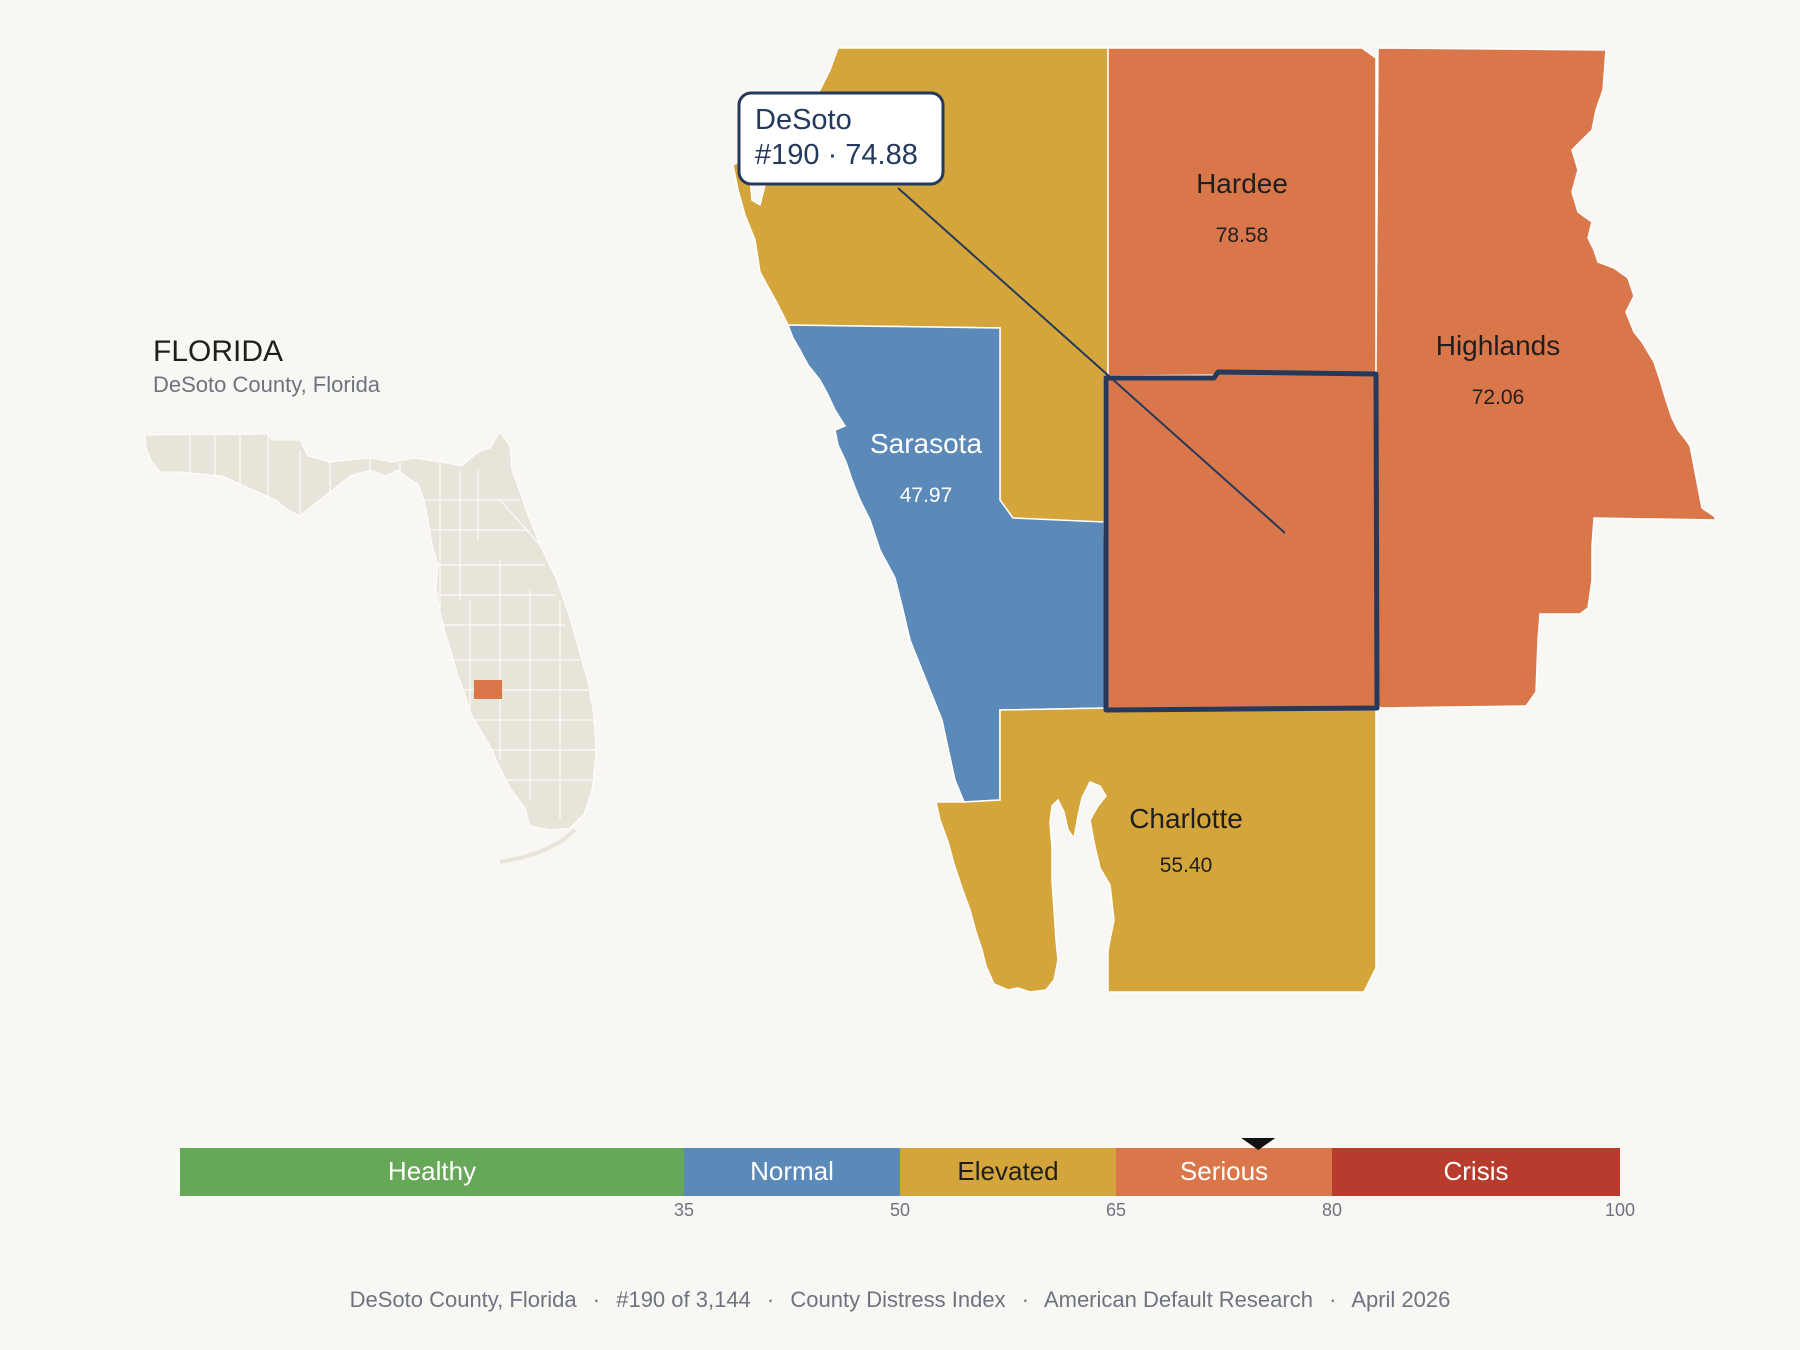 This screenshot has height=1350, width=1800. What do you see at coordinates (683, 1299) in the screenshot?
I see `footer-rank: #190 of 3,144` at bounding box center [683, 1299].